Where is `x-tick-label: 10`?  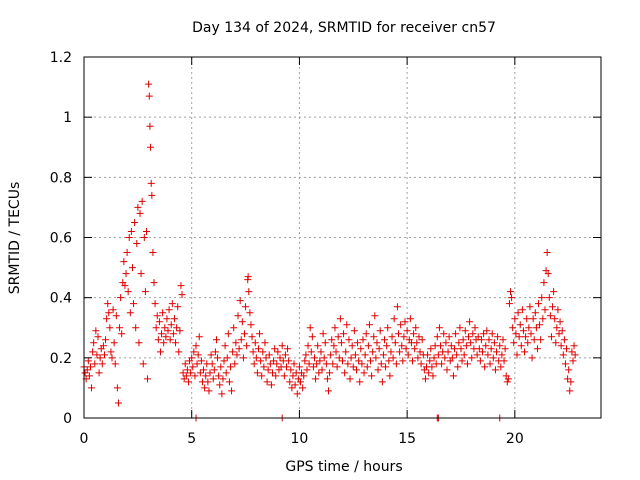
x-tick-label: 10 is located at coordinates (300, 439).